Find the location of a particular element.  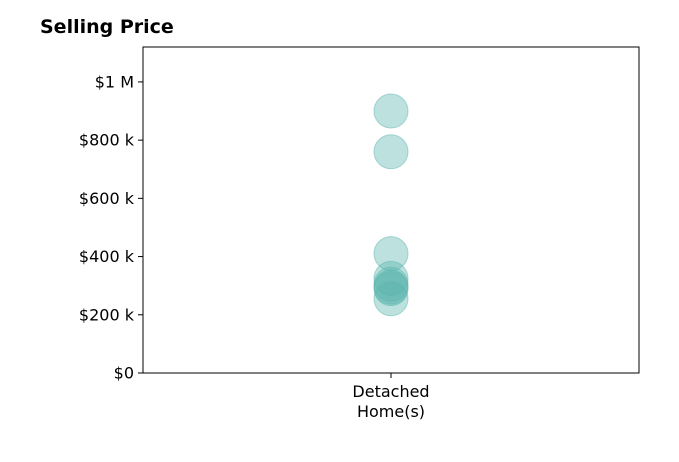

y-tick-label: $800 k is located at coordinates (107, 140).